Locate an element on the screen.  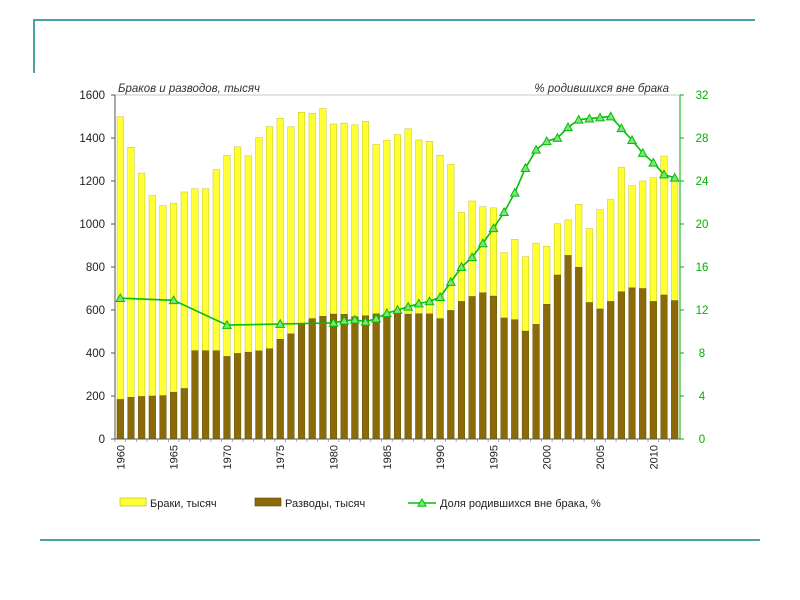
divorces-bar-2003 is located at coordinates (579, 353).